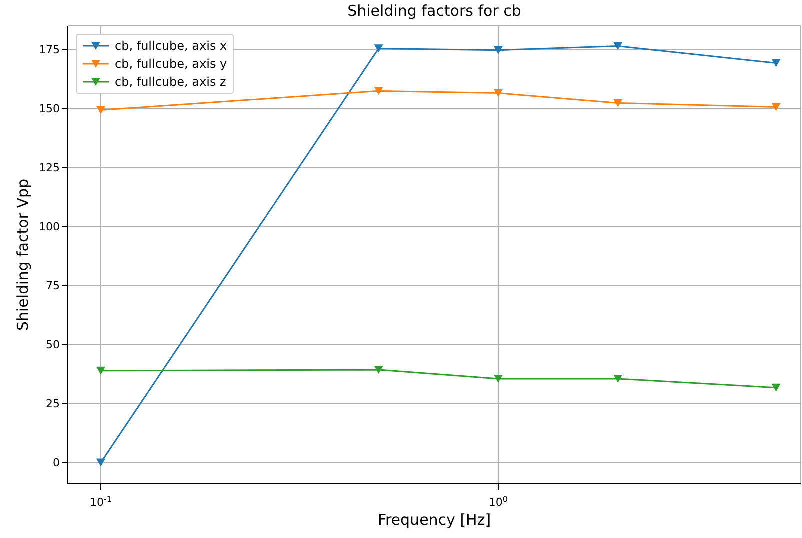  I want to click on legend-label: cb, fullcube, axis x, so click(171, 46).